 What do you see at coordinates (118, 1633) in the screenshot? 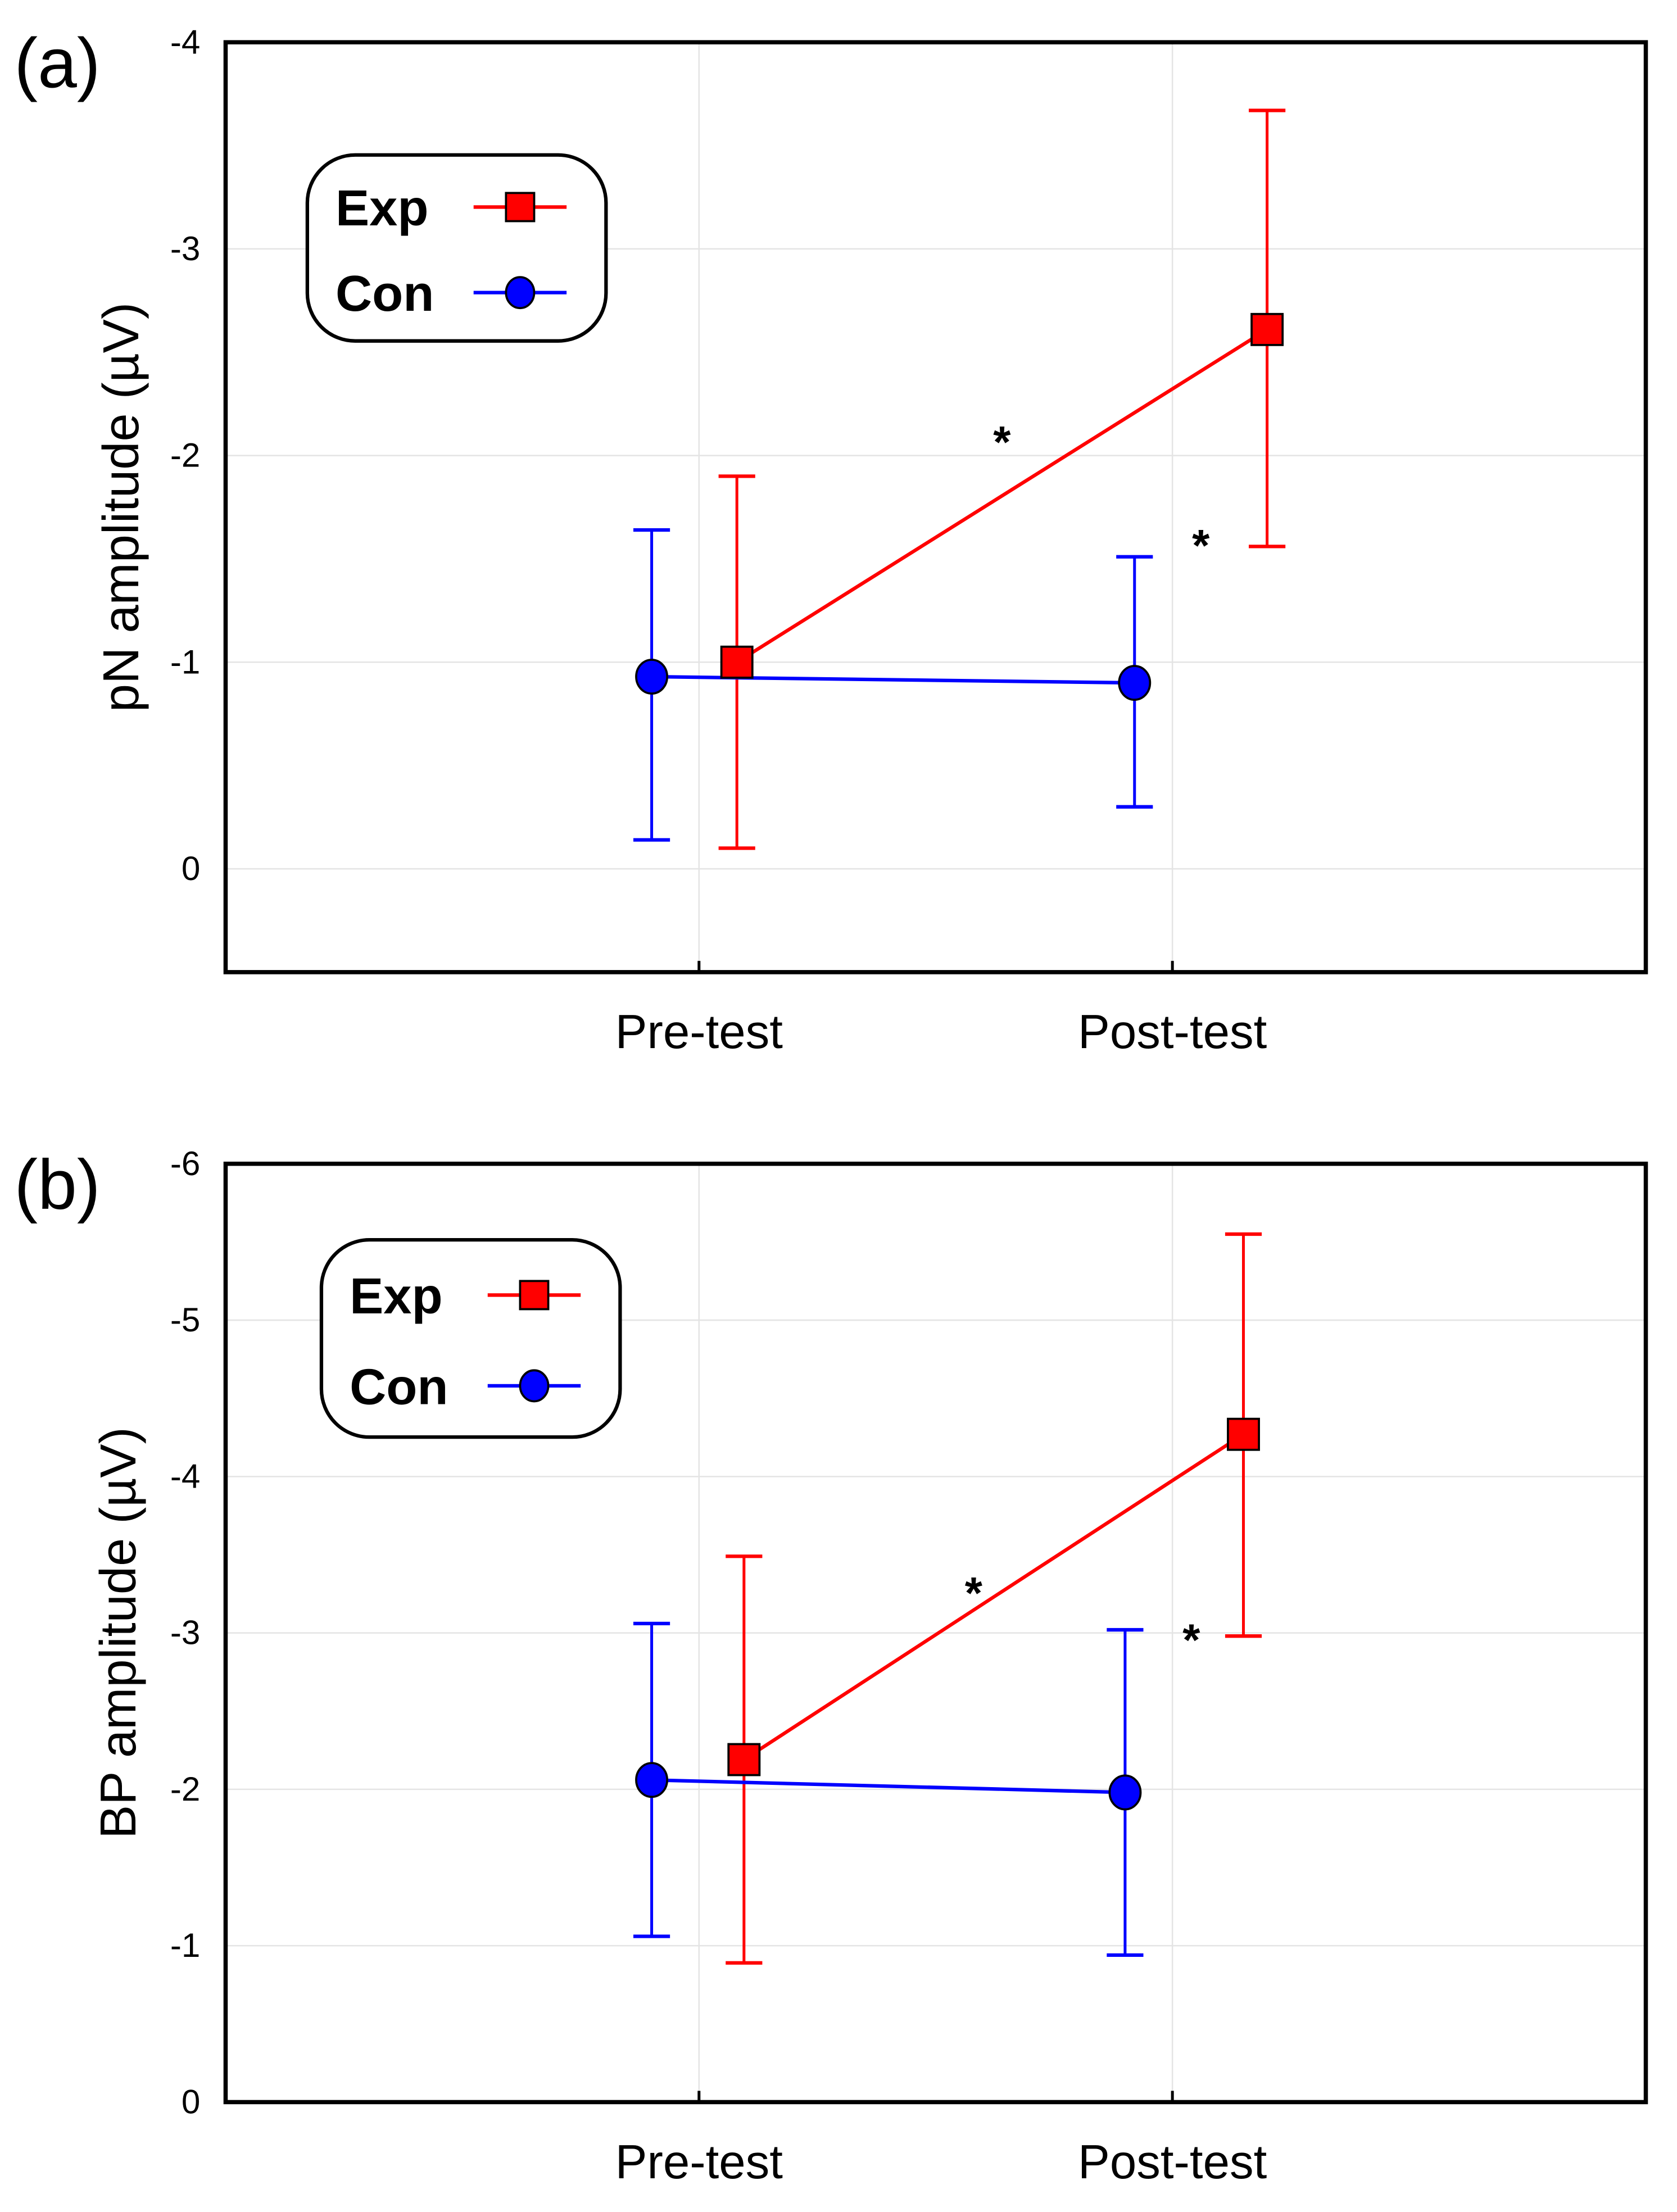
I see `y-axis-label: BP amplitude (µV)` at bounding box center [118, 1633].